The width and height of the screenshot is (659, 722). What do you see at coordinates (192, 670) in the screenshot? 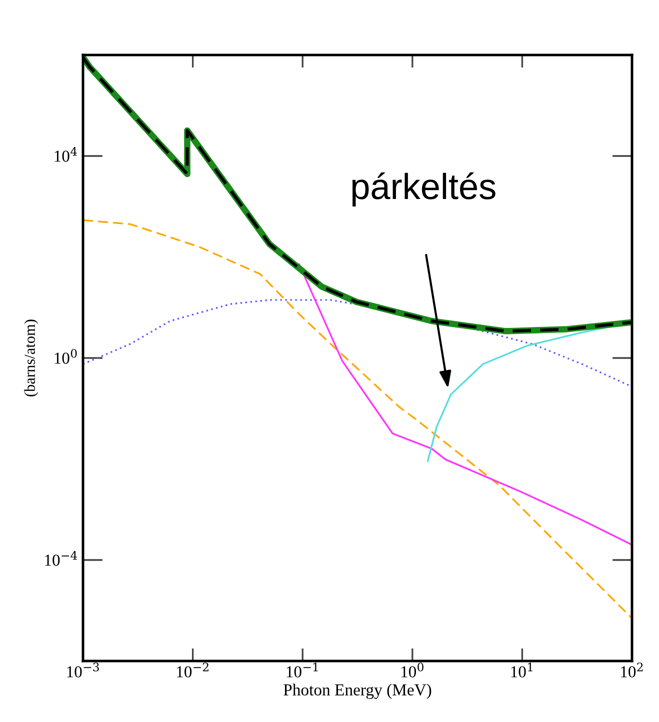
I see `x-tick-label: 10$^{−2}$` at bounding box center [192, 670].